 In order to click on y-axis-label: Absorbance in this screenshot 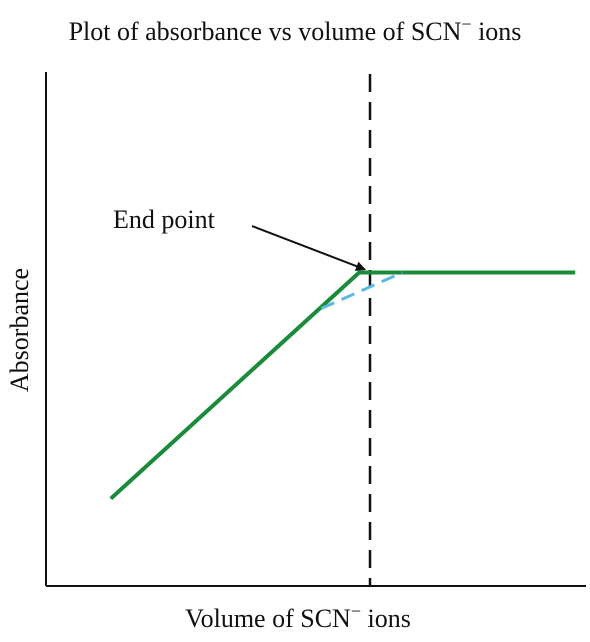, I will do `click(19, 330)`.